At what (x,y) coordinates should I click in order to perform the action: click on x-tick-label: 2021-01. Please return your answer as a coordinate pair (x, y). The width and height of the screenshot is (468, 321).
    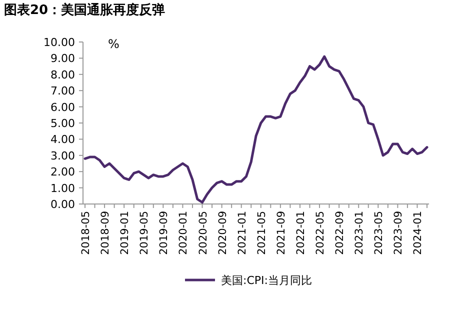
    Looking at the image, I should click on (242, 233).